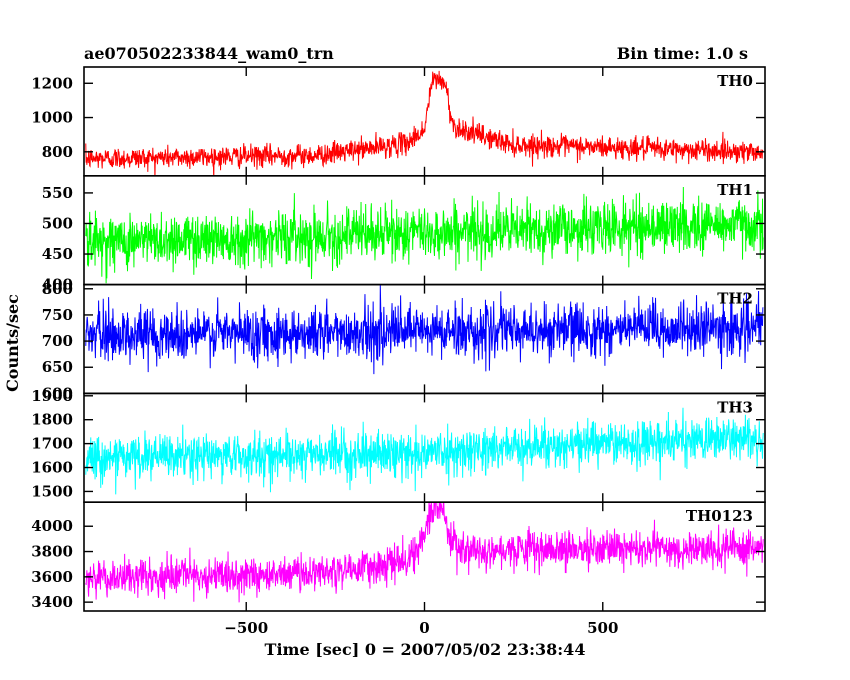 The height and width of the screenshot is (680, 850). What do you see at coordinates (735, 407) in the screenshot?
I see `panel-label: TH3` at bounding box center [735, 407].